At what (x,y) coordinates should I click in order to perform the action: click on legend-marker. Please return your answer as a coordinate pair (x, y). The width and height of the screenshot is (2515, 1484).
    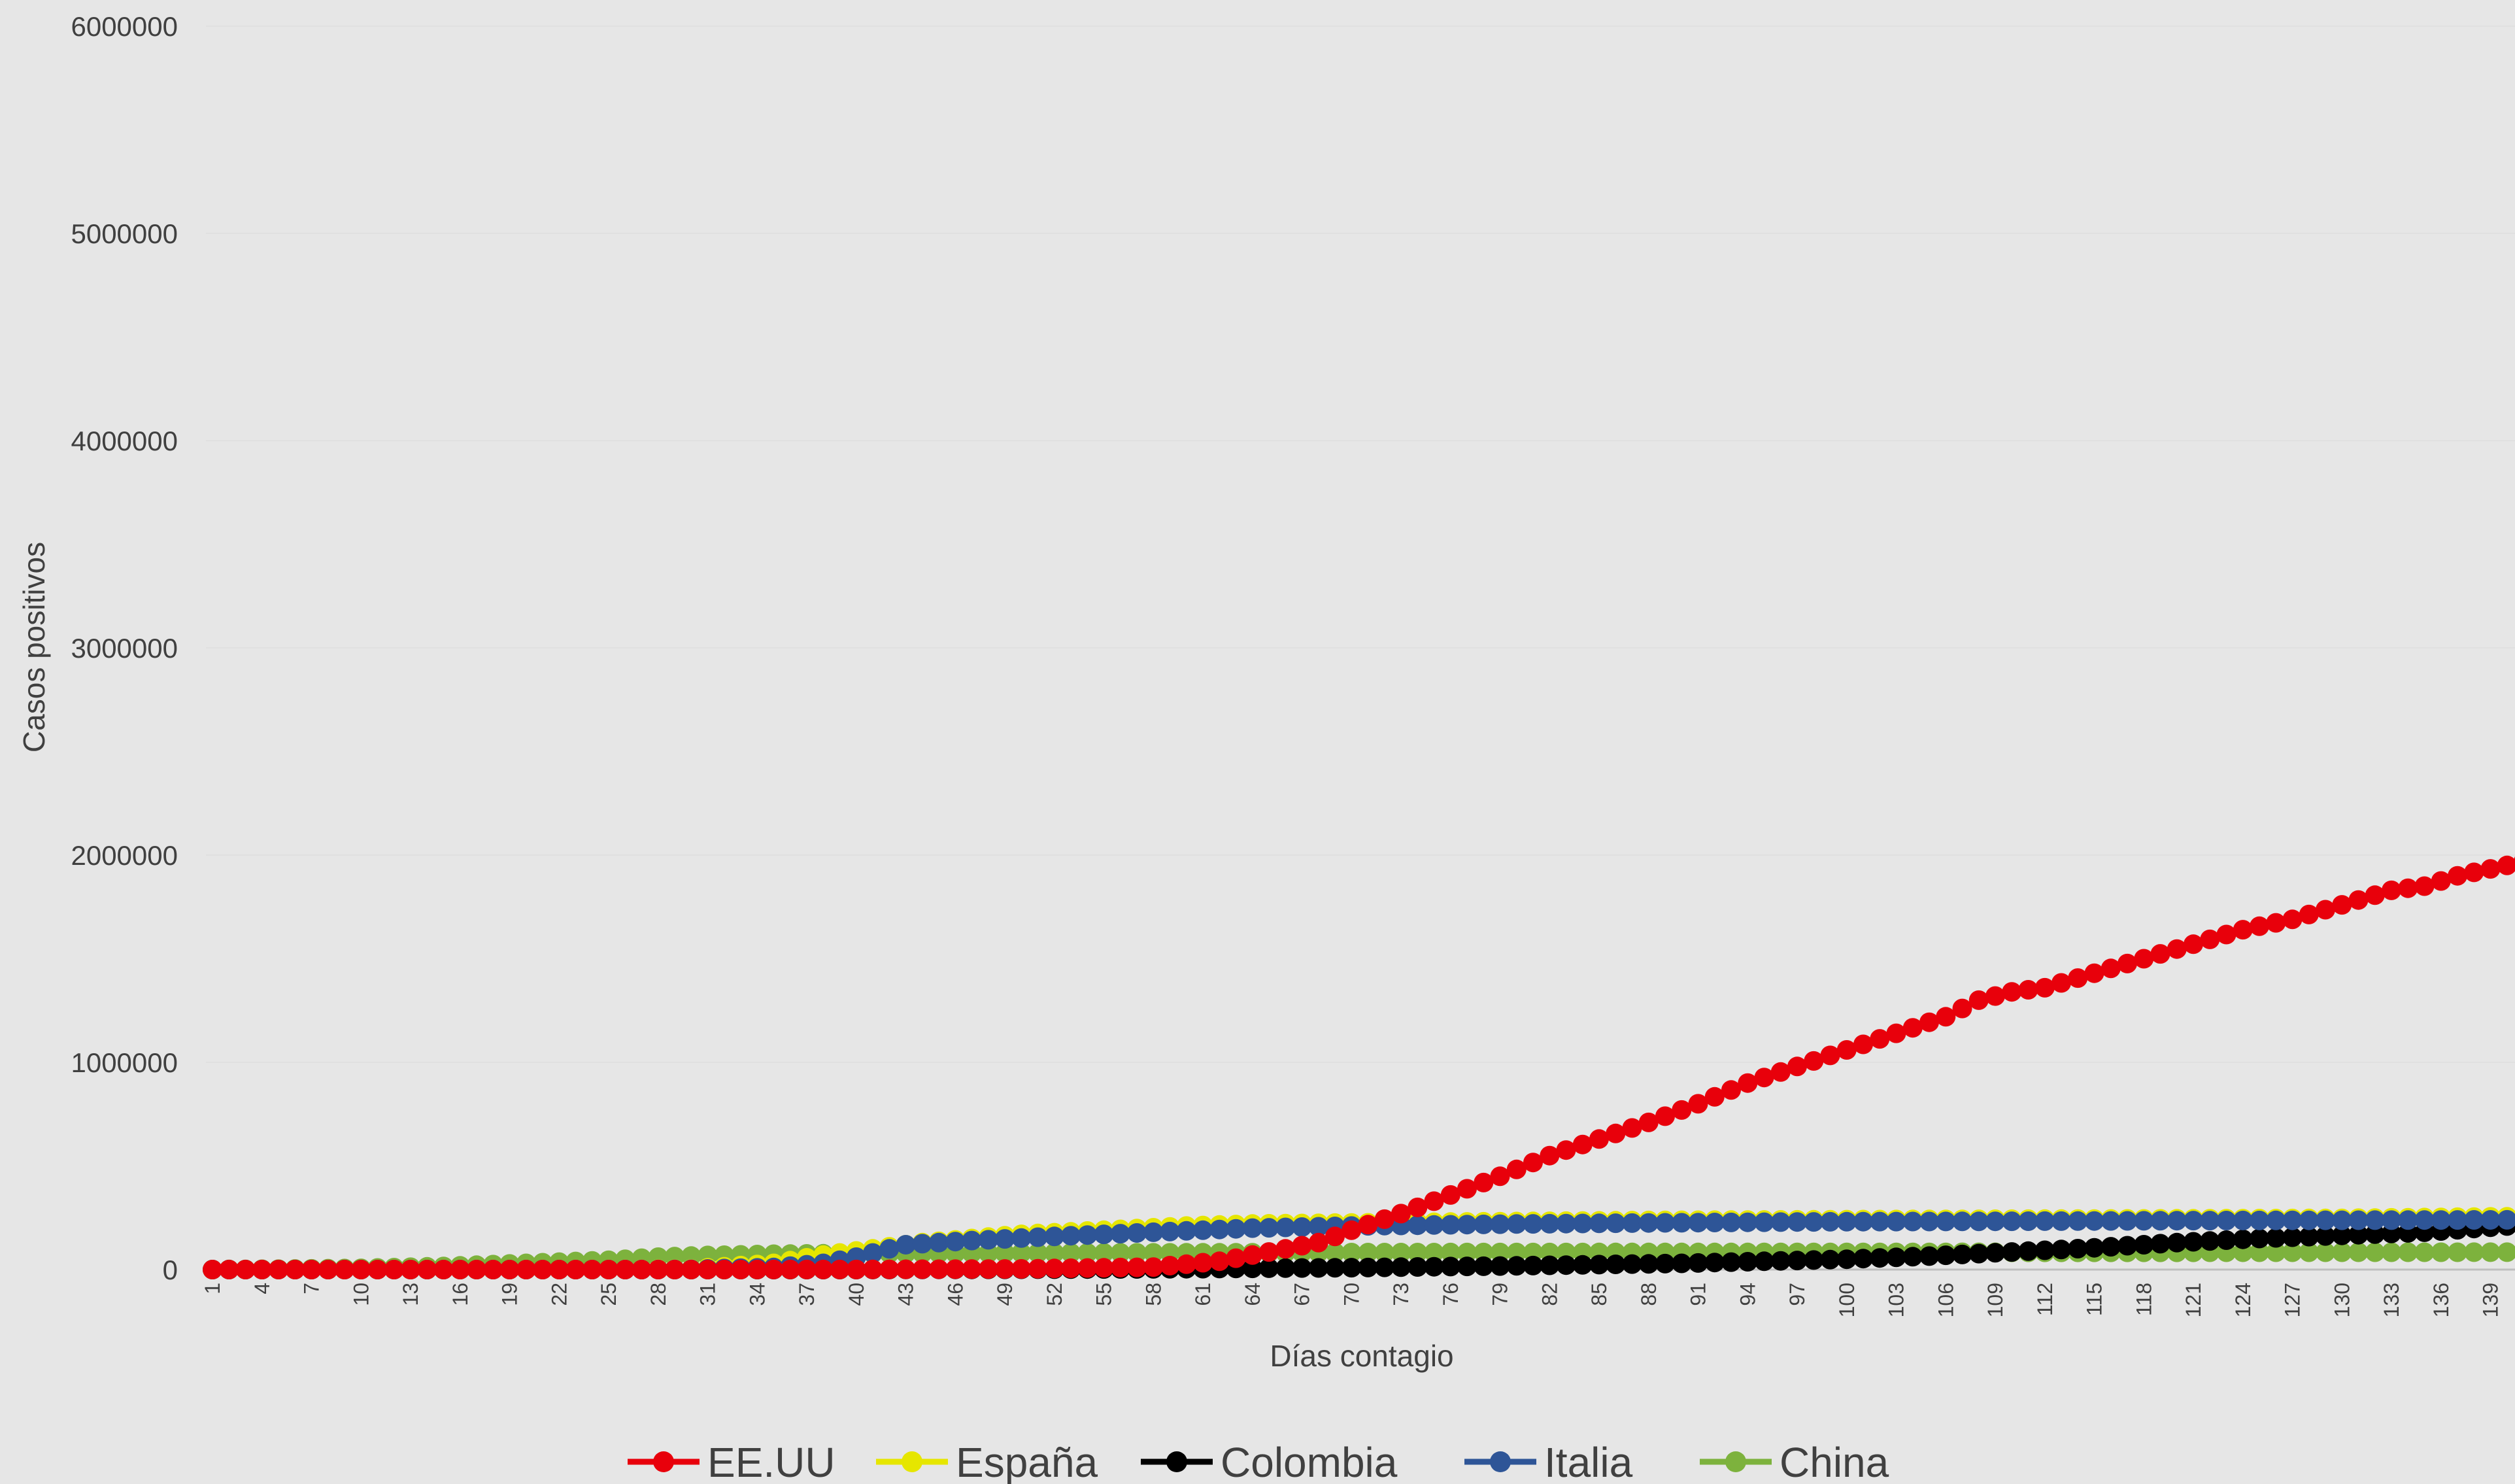
    Looking at the image, I should click on (1735, 1461).